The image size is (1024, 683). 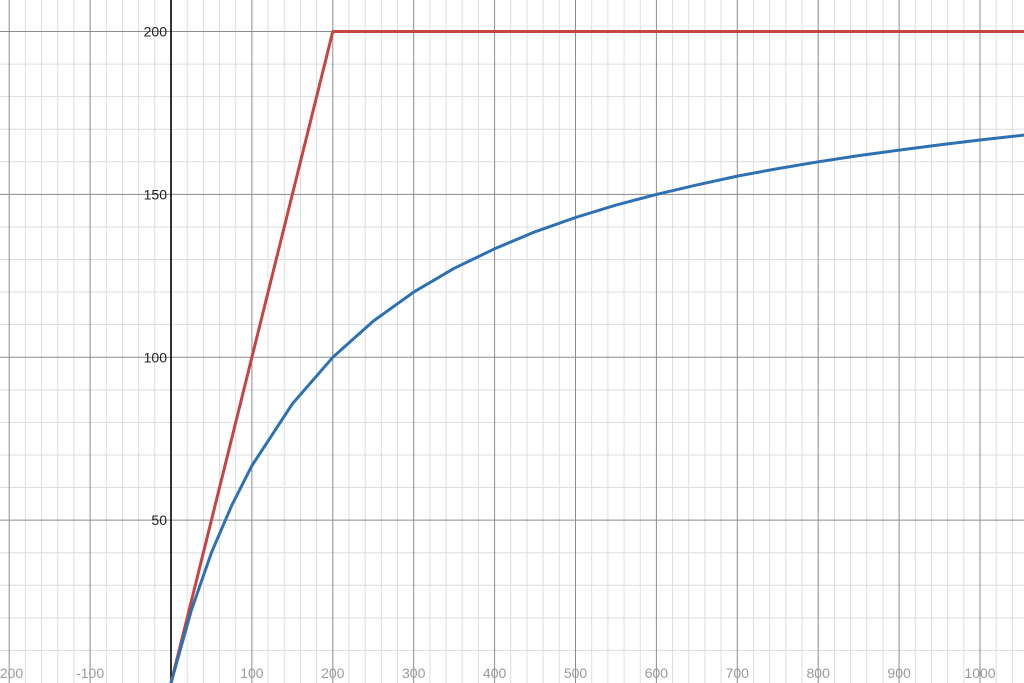 I want to click on x-tick-label: 400, so click(x=495, y=673).